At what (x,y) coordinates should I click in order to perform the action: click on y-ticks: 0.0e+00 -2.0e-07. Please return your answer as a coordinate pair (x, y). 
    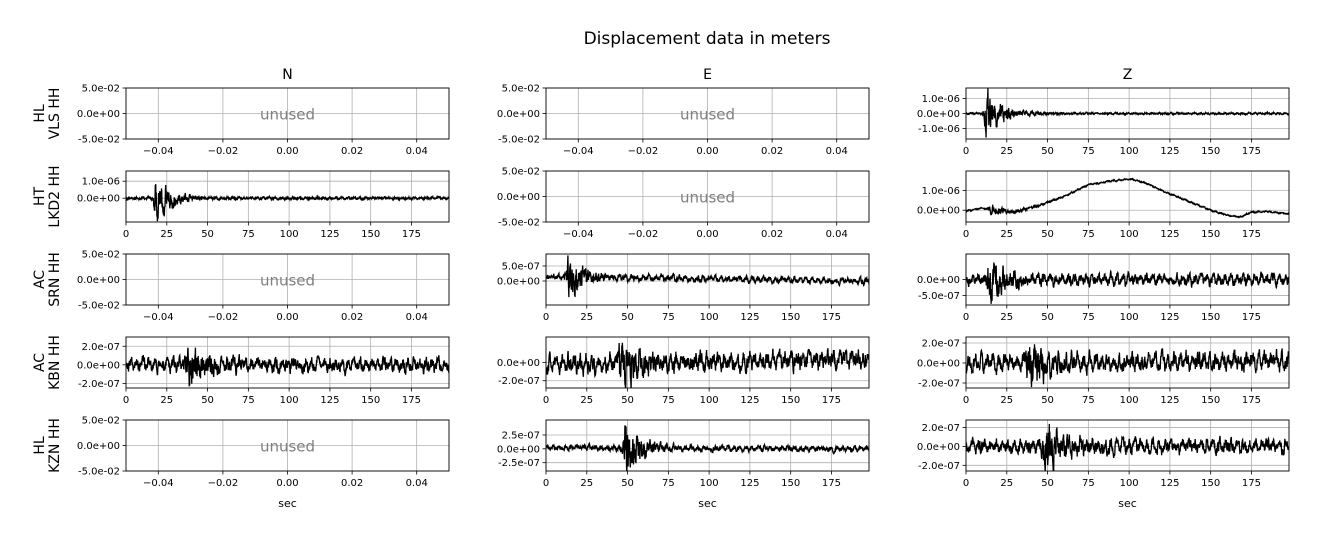
    Looking at the image, I should click on (521, 372).